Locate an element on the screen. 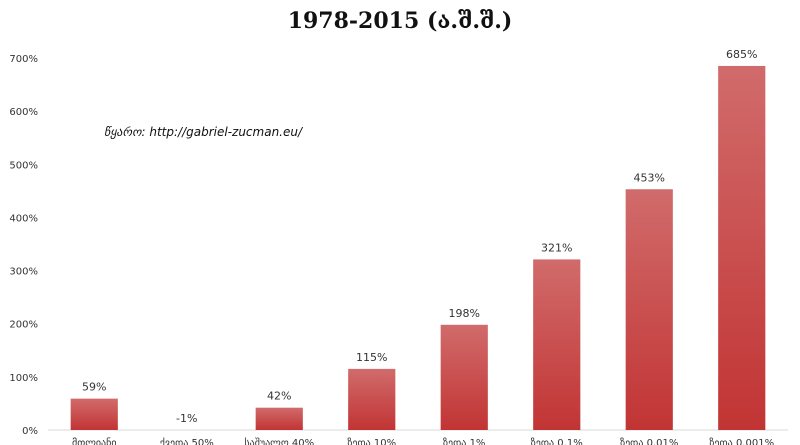 The height and width of the screenshot is (445, 800). category-label: ზედა 0.001% is located at coordinates (741, 441).